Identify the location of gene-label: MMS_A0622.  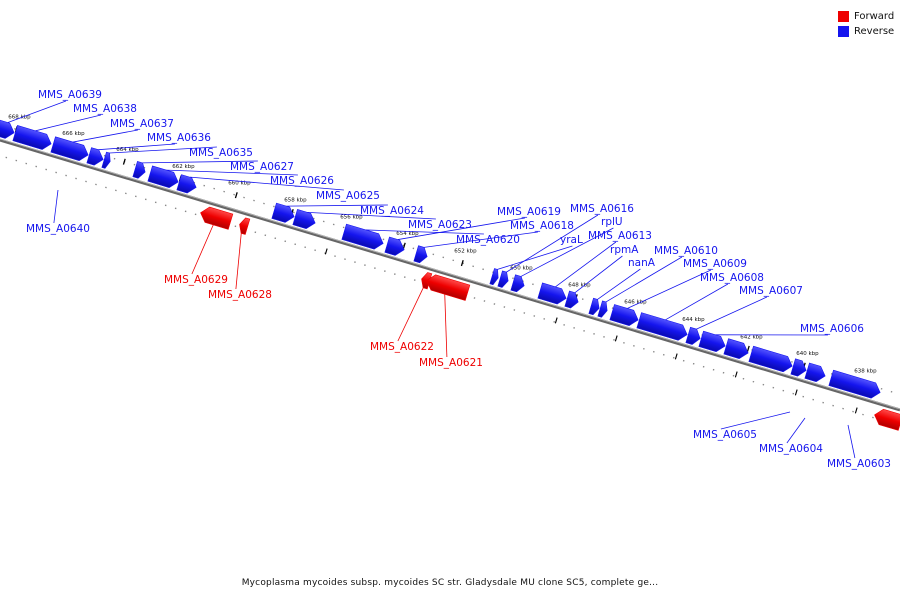
(402, 347).